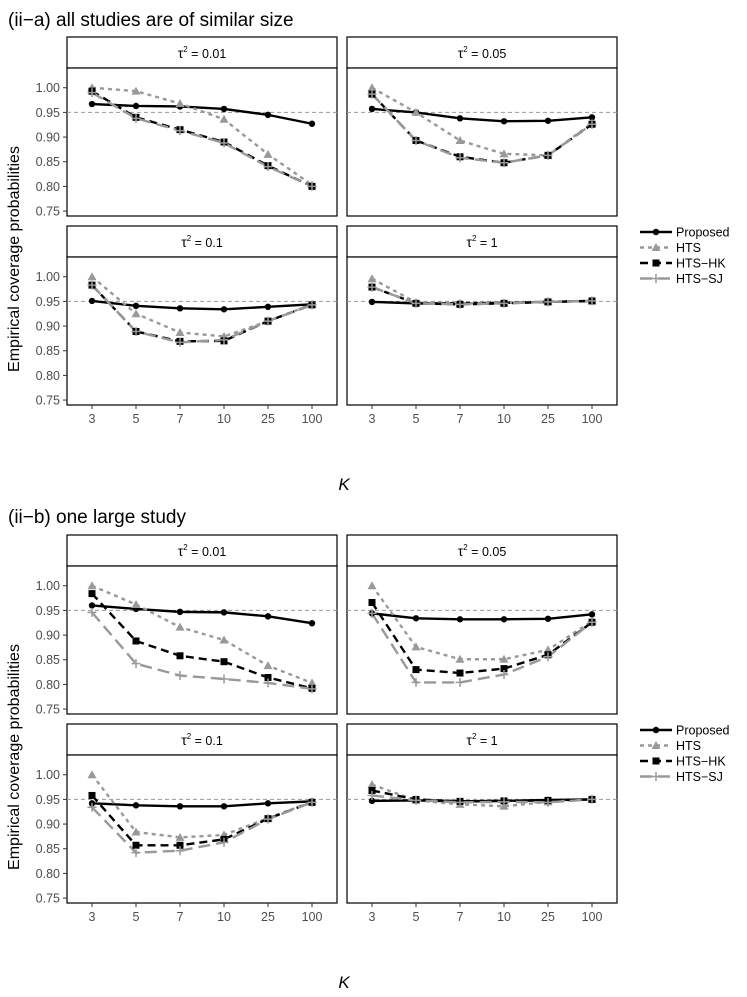 This screenshot has width=747, height=997. Describe the element at coordinates (688, 248) in the screenshot. I see `legend-label: HTS` at that location.